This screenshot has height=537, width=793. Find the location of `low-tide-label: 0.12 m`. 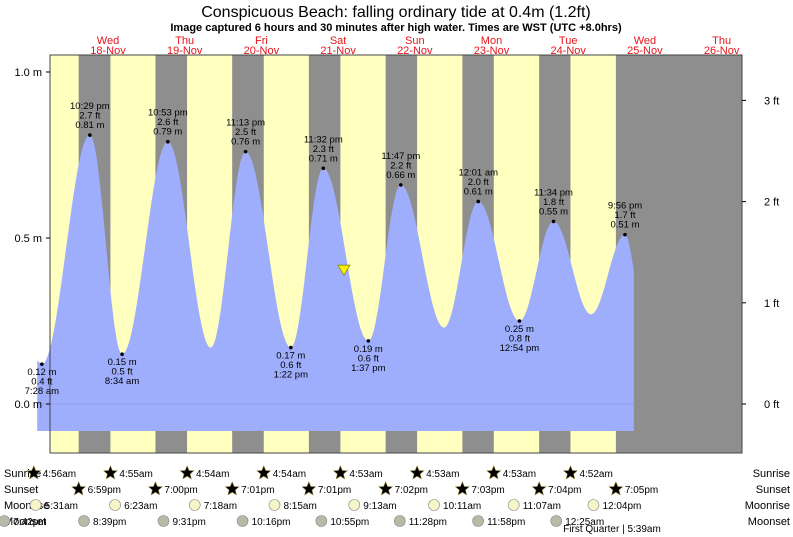

low-tide-label: 0.12 m is located at coordinates (41, 372).